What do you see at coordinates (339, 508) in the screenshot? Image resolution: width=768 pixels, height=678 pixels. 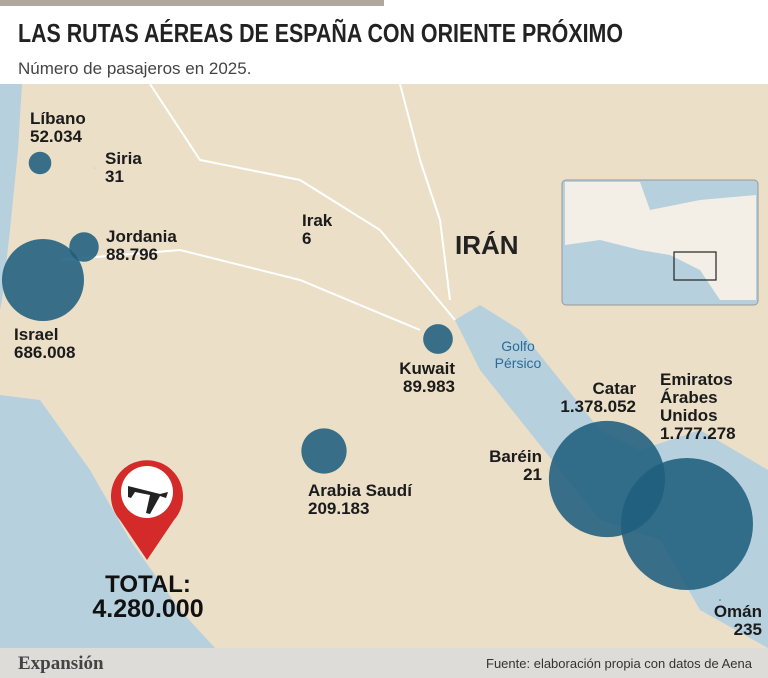 I see `country-value: 209.183` at bounding box center [339, 508].